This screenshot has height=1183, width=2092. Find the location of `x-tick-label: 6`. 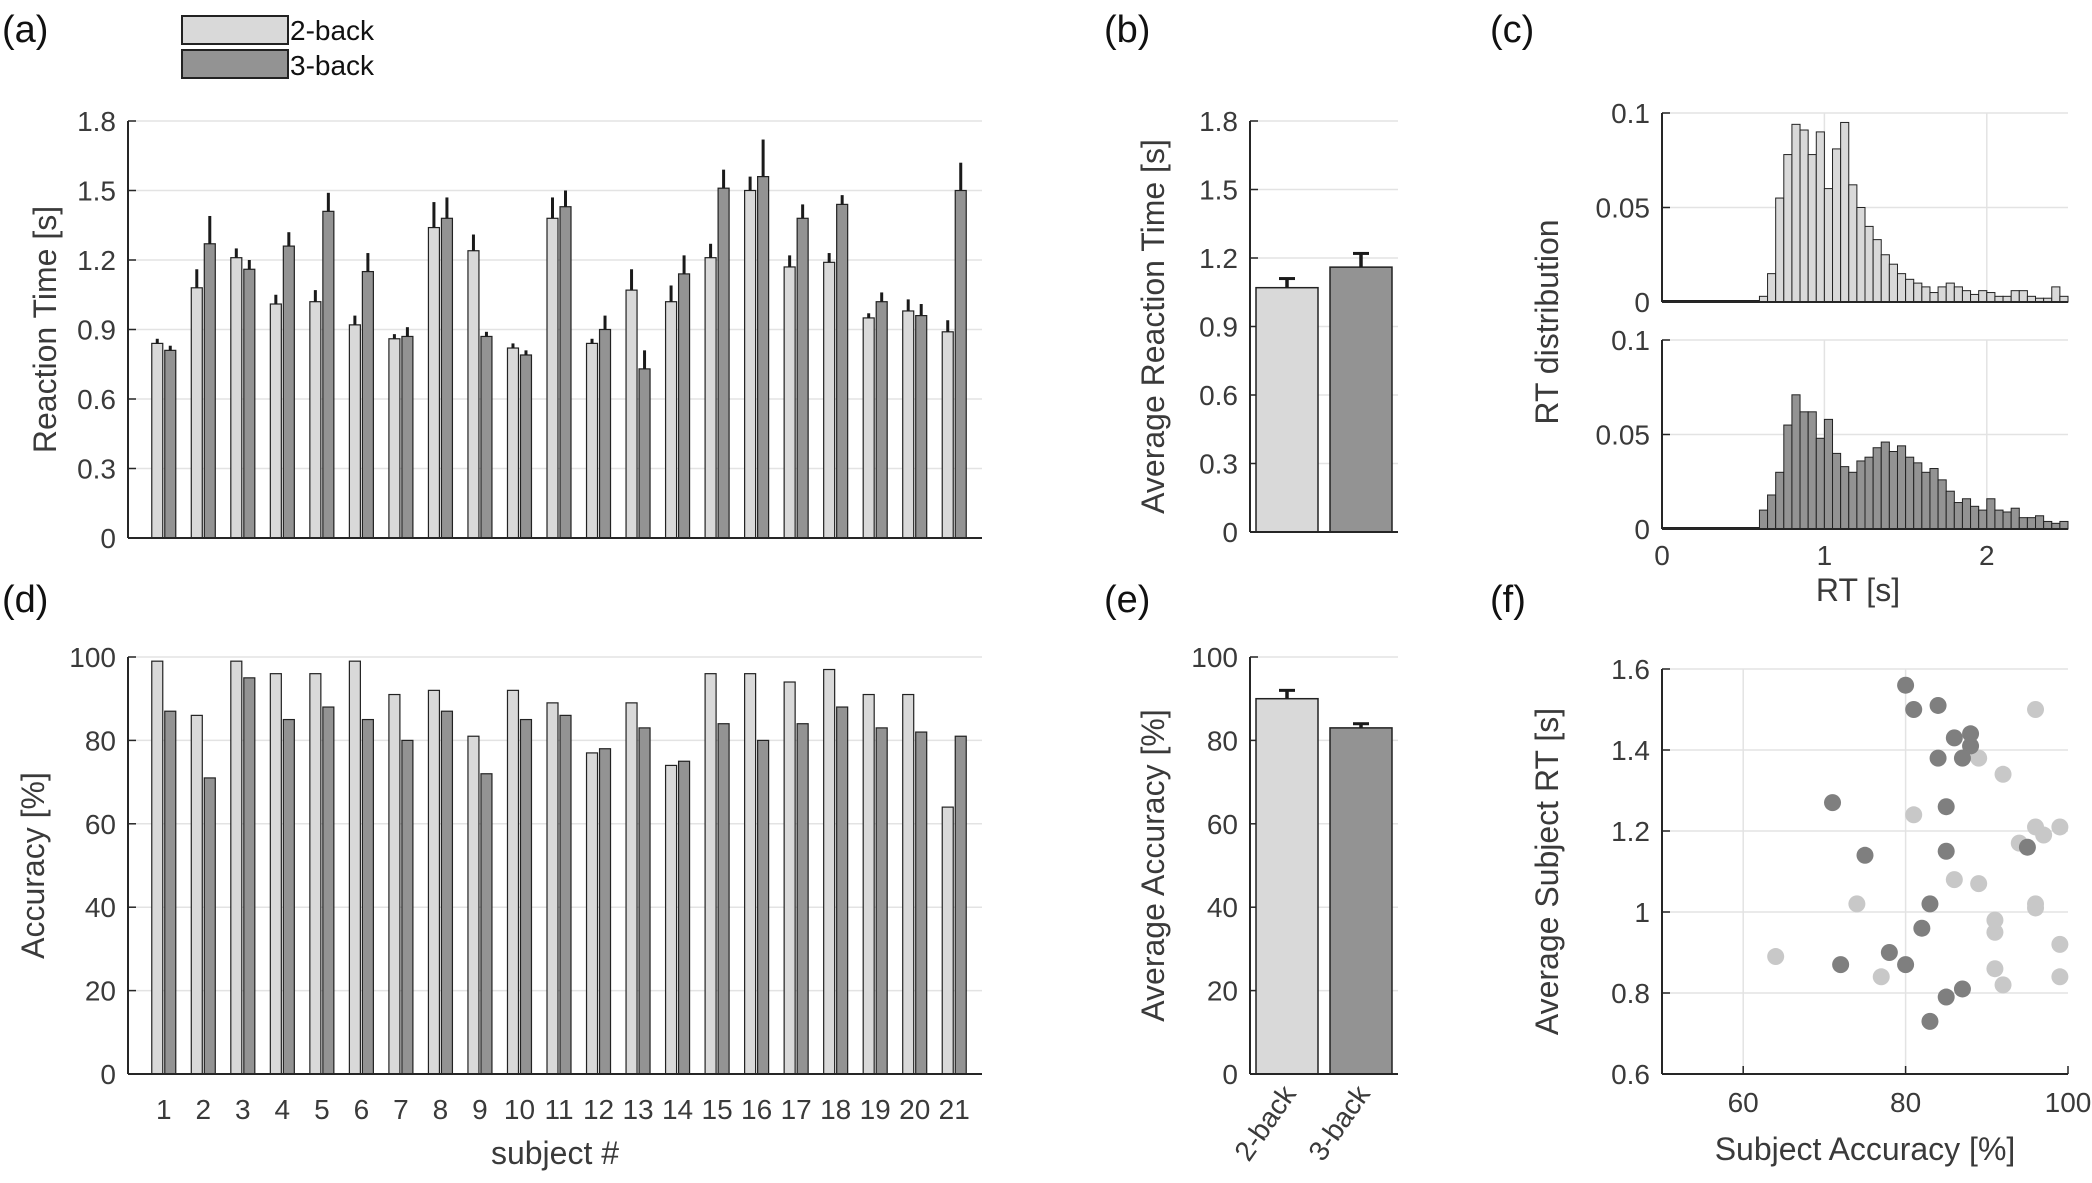

x-tick-label: 6 is located at coordinates (362, 1109).